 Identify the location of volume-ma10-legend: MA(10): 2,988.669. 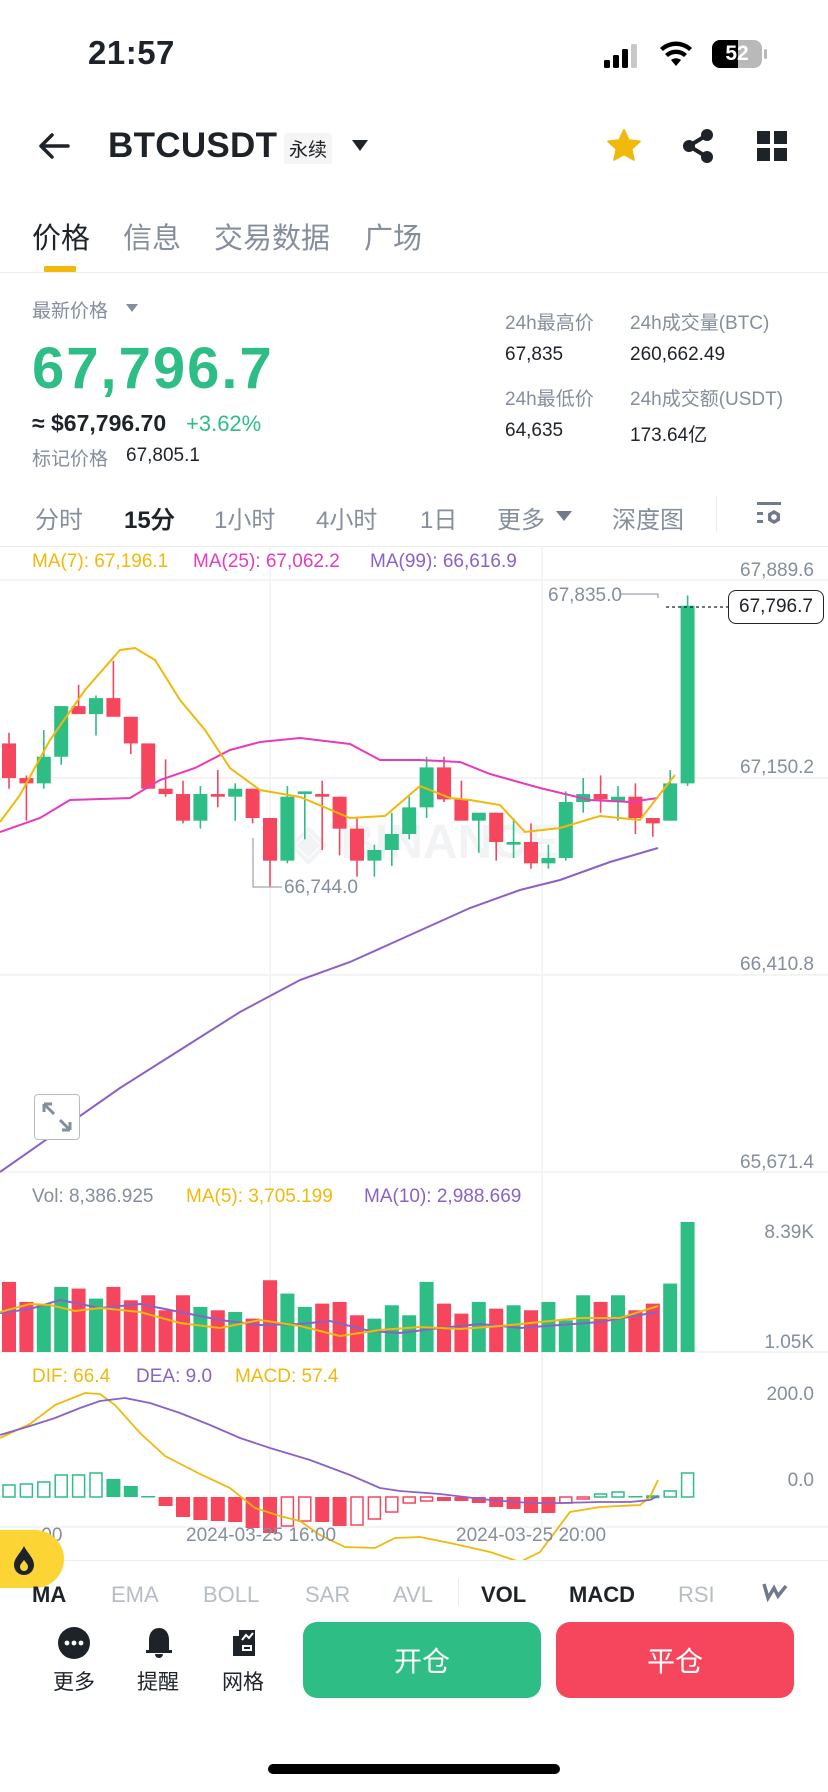
(443, 1196).